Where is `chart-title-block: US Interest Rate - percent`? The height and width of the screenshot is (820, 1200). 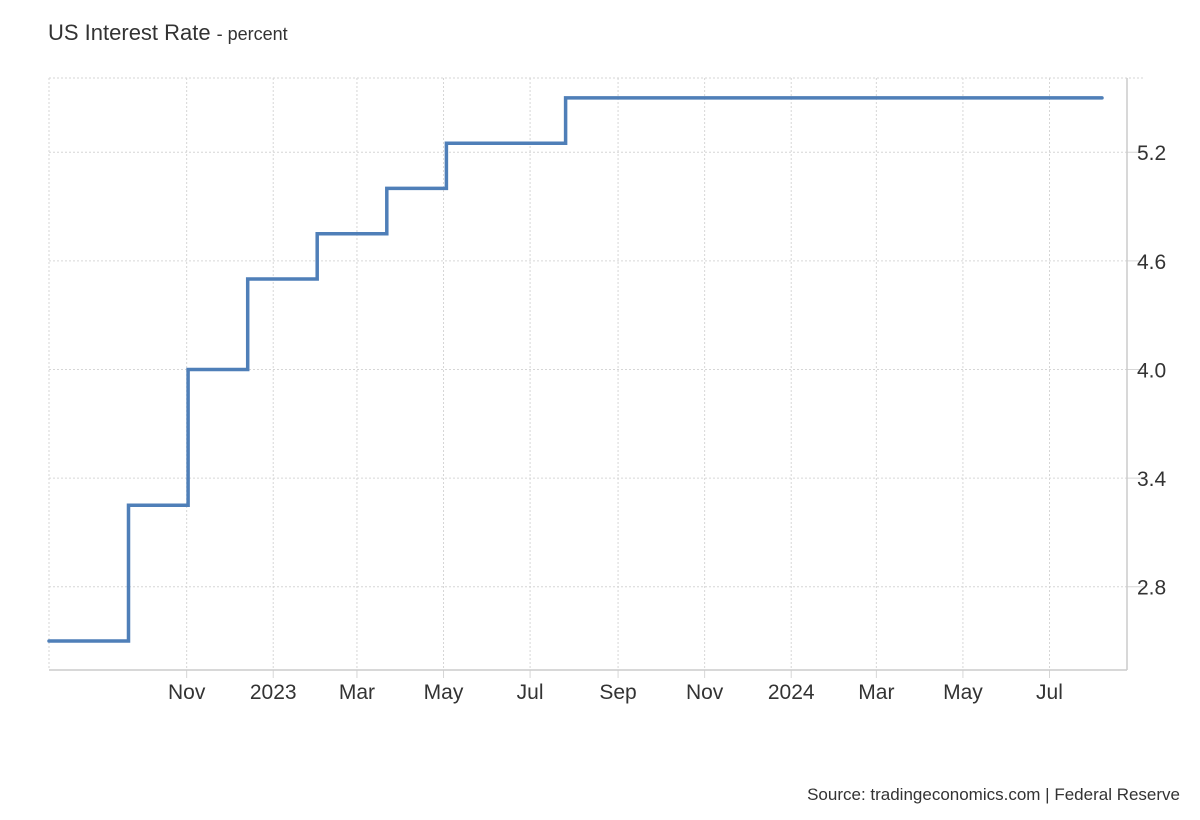 chart-title-block: US Interest Rate - percent is located at coordinates (168, 33).